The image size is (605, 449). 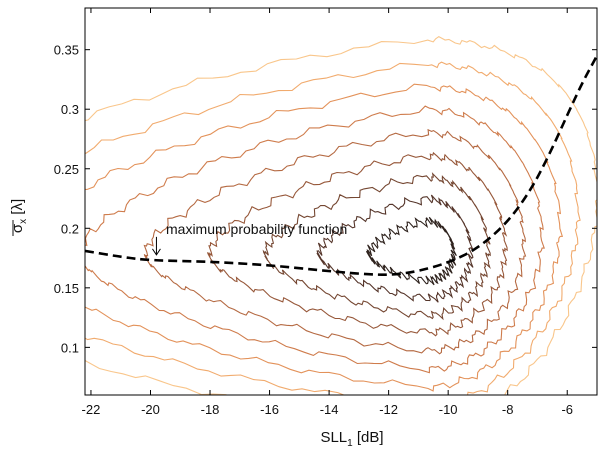 What do you see at coordinates (91, 409) in the screenshot?
I see `x-tick-label: -22` at bounding box center [91, 409].